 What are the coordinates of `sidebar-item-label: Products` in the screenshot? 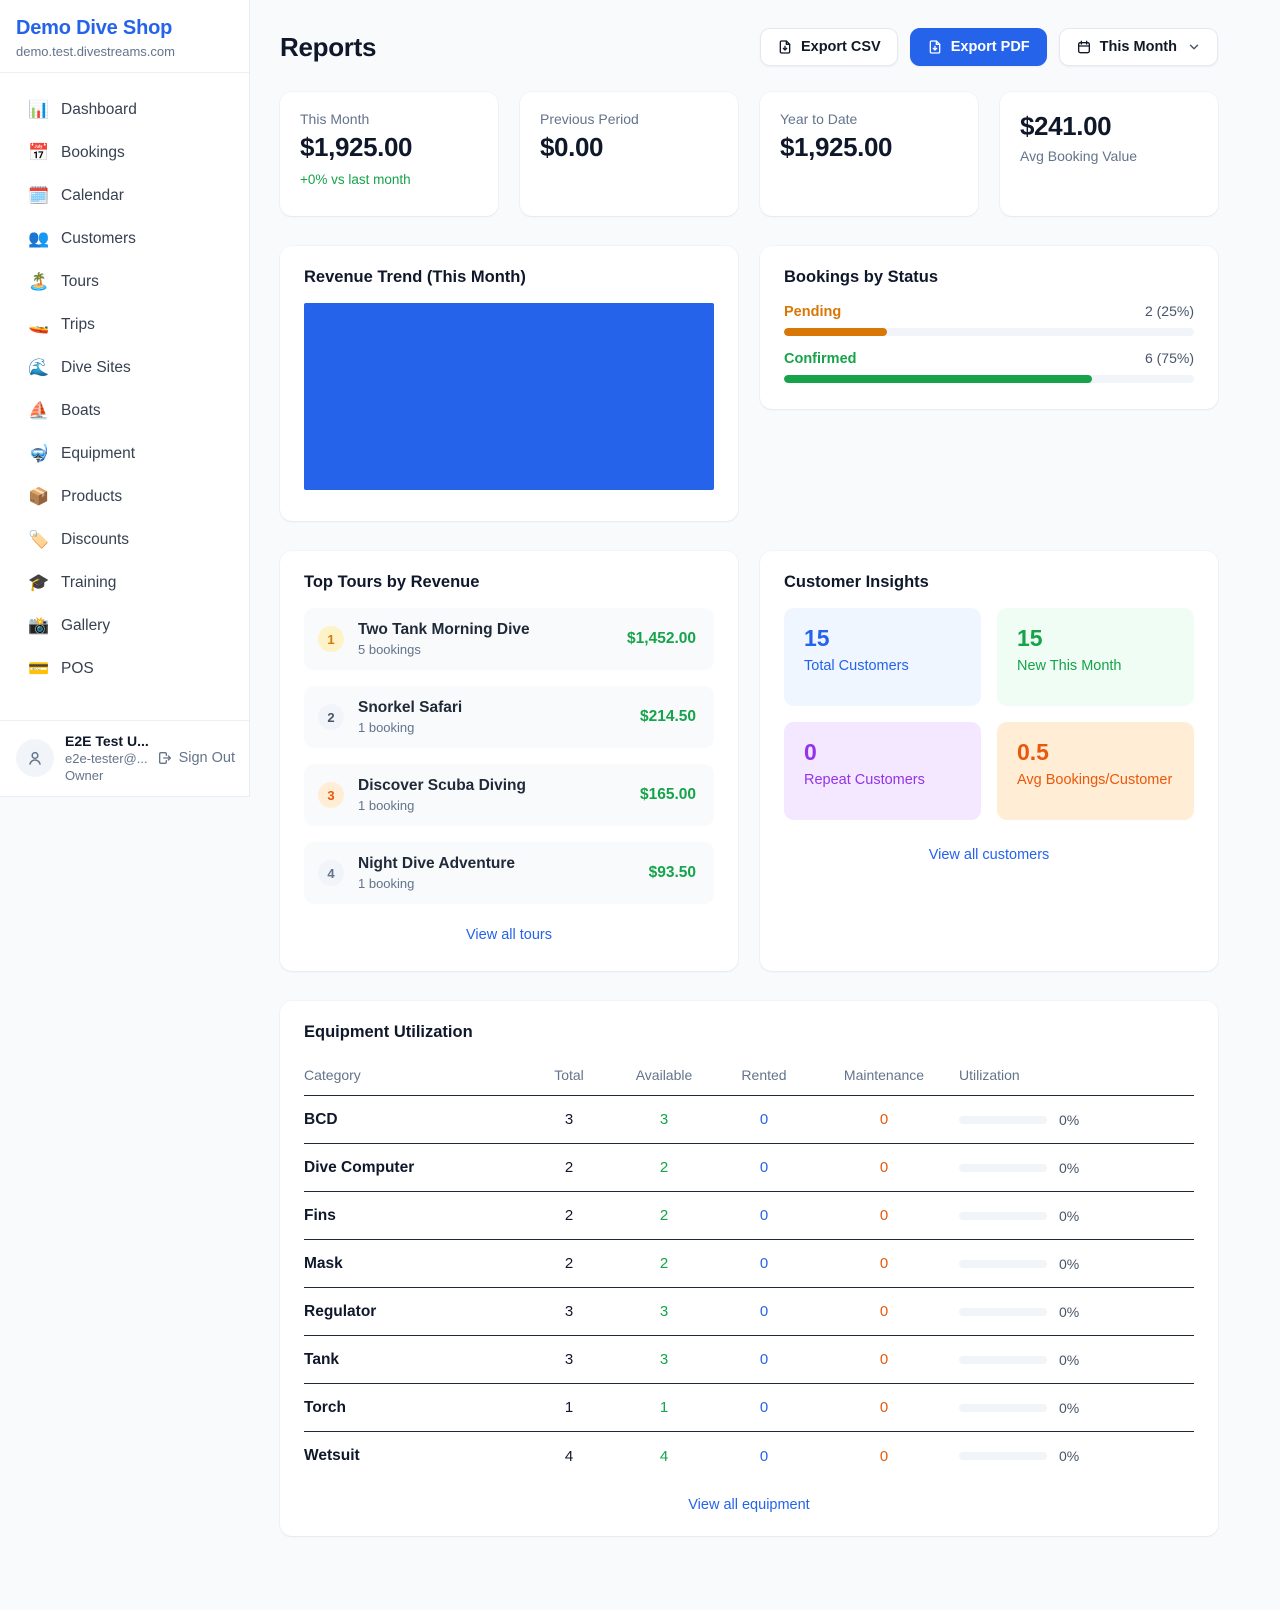 It's located at (92, 496).